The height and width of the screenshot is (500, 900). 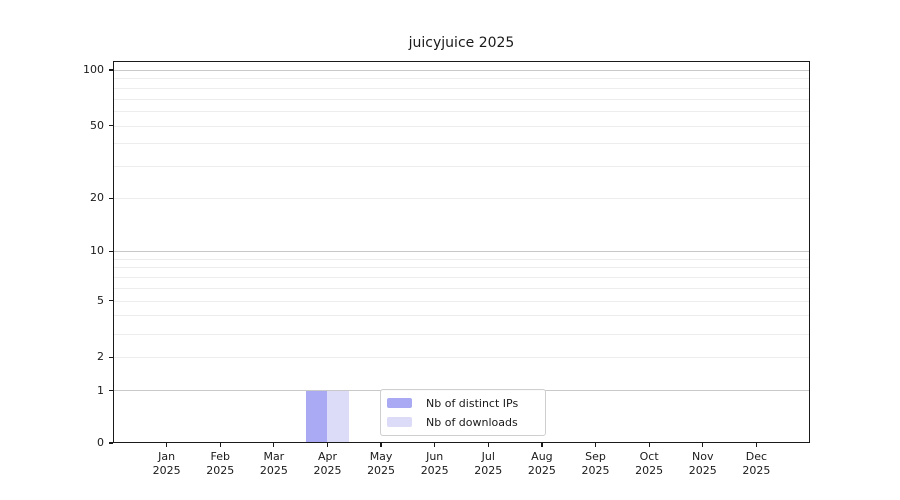 I want to click on y-tick-label-100: 100, so click(x=93, y=69).